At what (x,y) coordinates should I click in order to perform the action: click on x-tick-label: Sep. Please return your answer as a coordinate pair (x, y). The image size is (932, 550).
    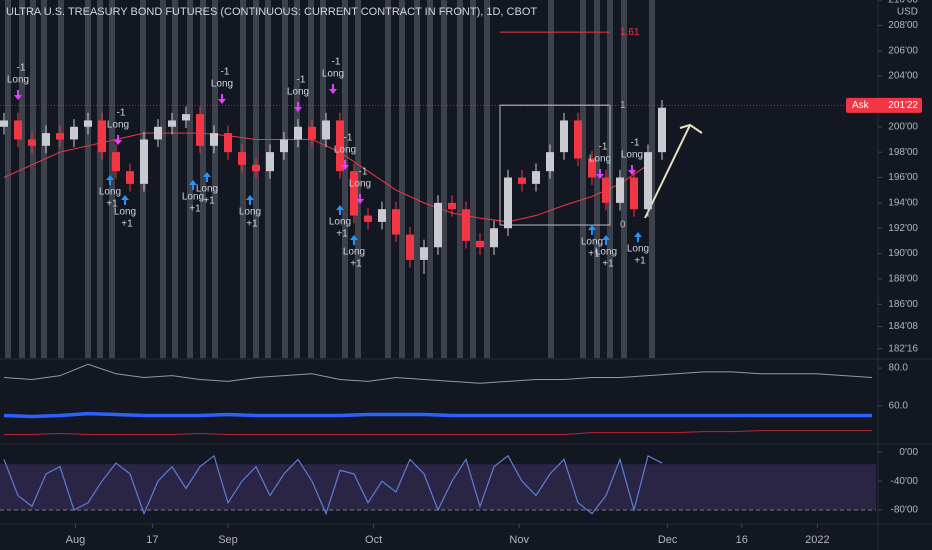
    Looking at the image, I should click on (228, 540).